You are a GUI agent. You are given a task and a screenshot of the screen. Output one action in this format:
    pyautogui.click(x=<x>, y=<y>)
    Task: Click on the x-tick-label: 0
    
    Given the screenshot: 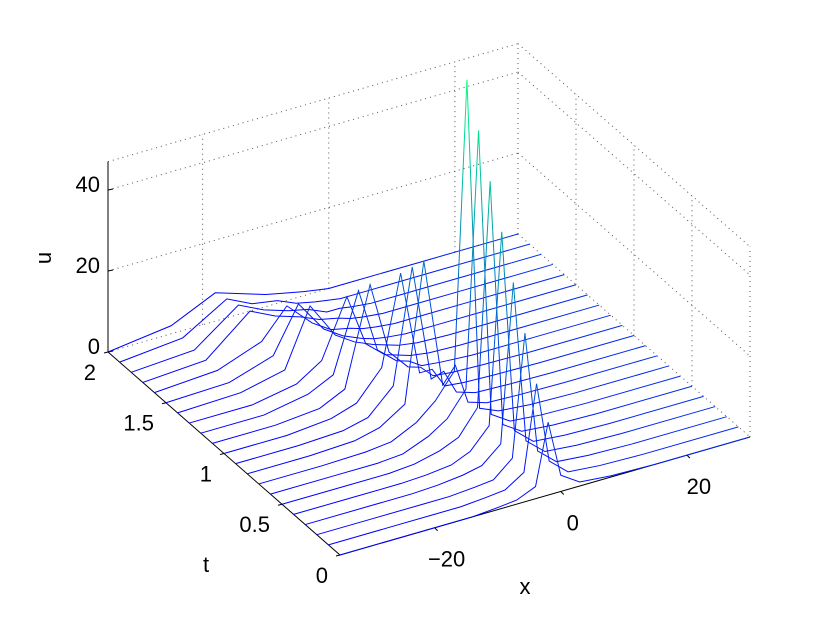 What is the action you would take?
    pyautogui.click(x=573, y=522)
    